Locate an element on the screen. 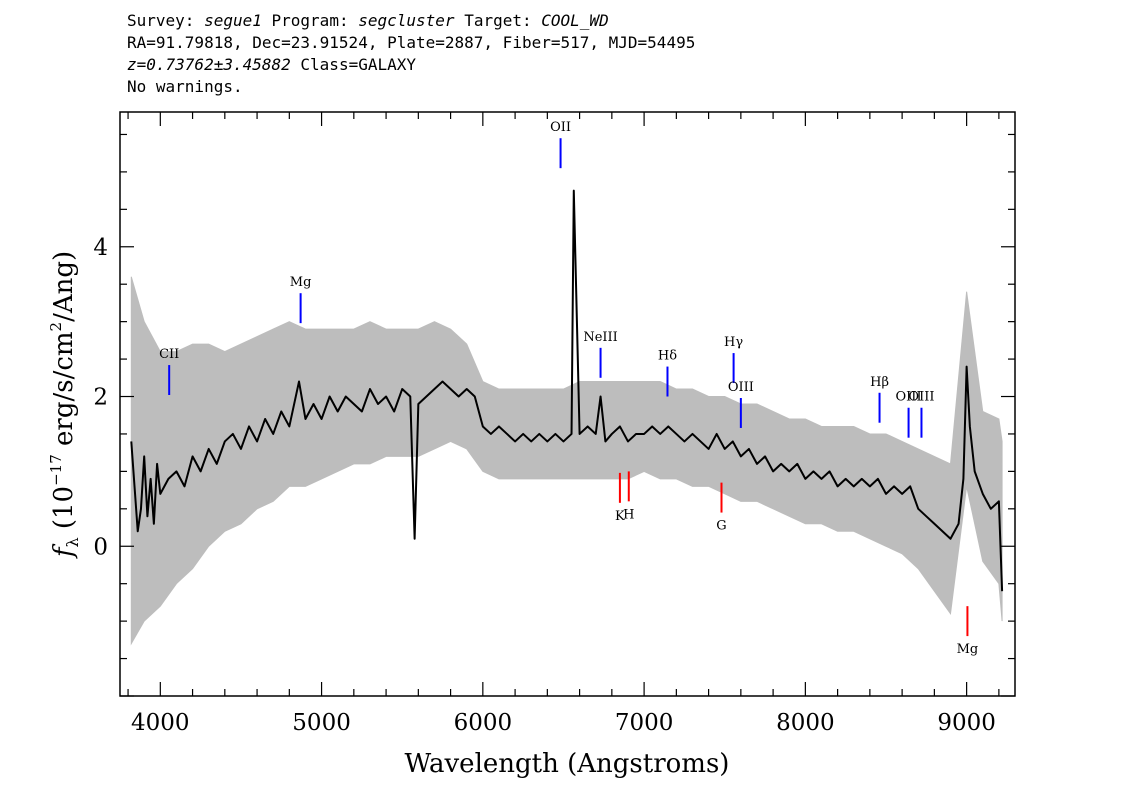 The width and height of the screenshot is (1134, 810). header-line-3: z=0.73762±3.45882 Class=GALAXY is located at coordinates (411, 65).